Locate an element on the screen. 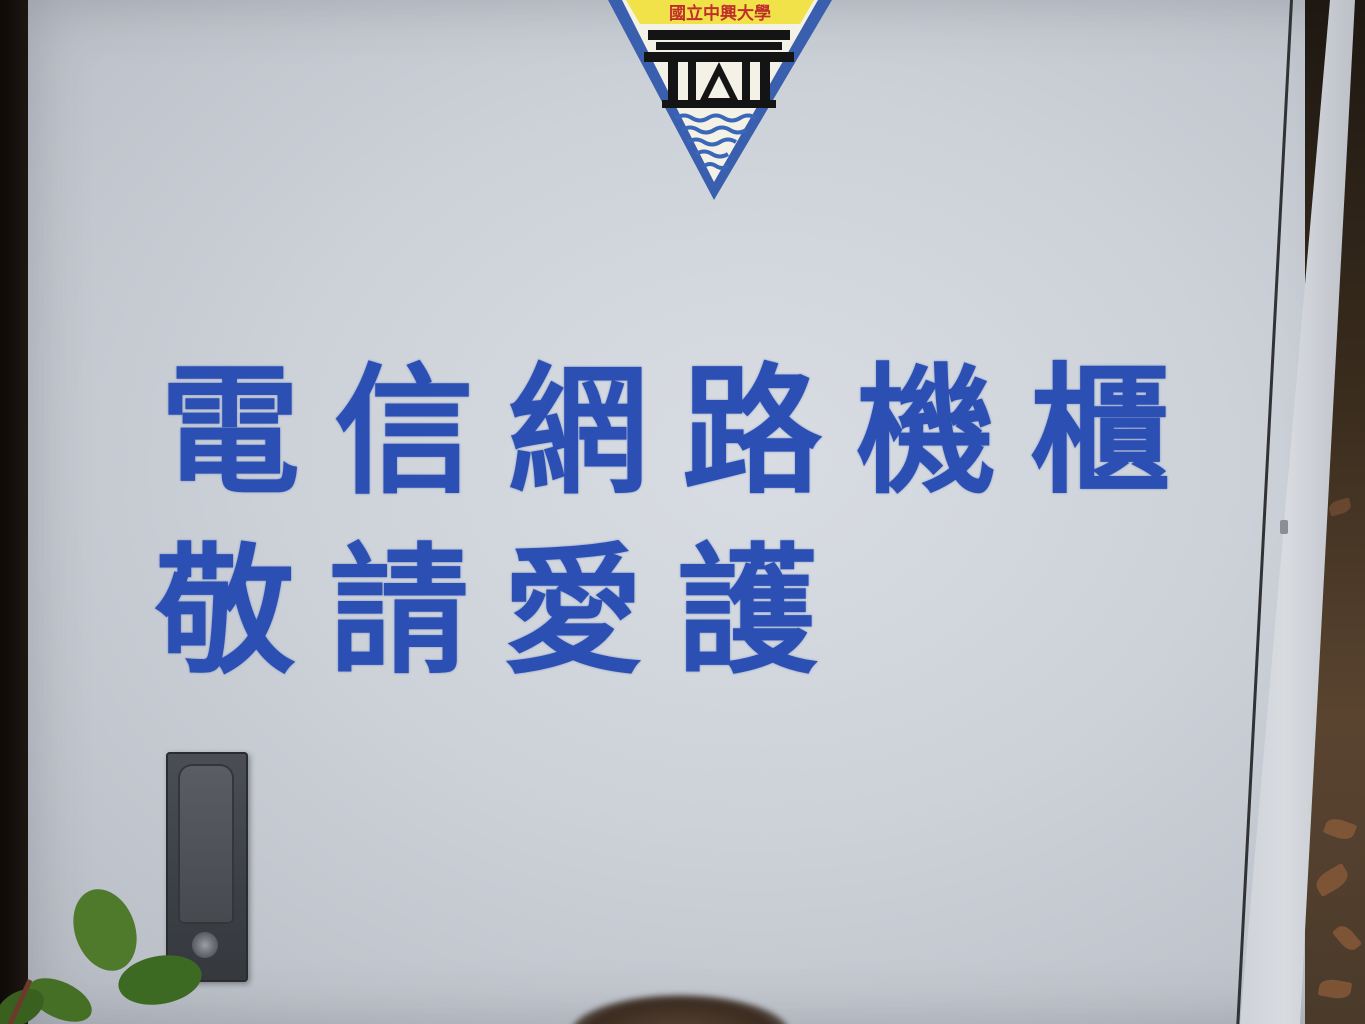 The image size is (1365, 1024). cabinet-left-shadow is located at coordinates (15, 512).